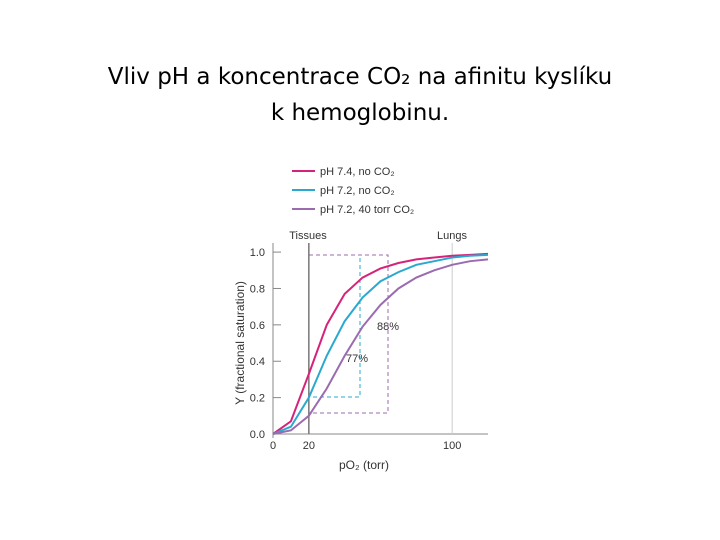 The width and height of the screenshot is (720, 540). Describe the element at coordinates (257, 289) in the screenshot. I see `y-tick-label: 0.8` at that location.